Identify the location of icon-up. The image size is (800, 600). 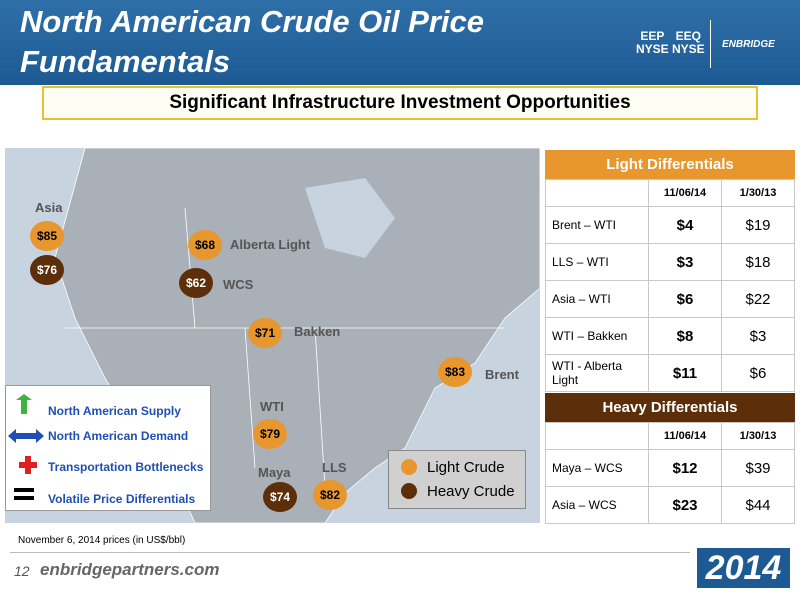
(24, 404).